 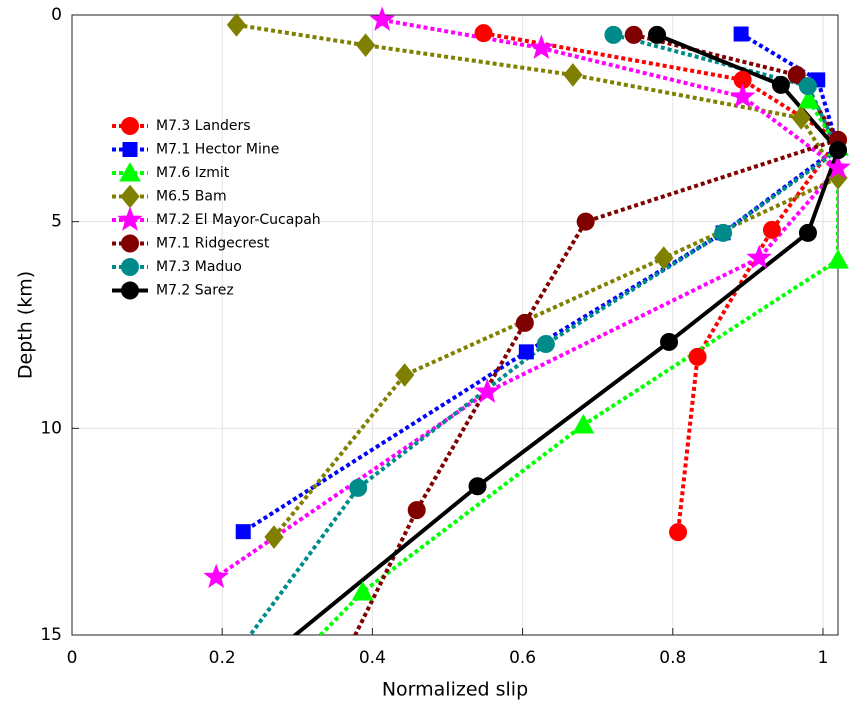 What do you see at coordinates (823, 658) in the screenshot?
I see `x-tick-label: 1` at bounding box center [823, 658].